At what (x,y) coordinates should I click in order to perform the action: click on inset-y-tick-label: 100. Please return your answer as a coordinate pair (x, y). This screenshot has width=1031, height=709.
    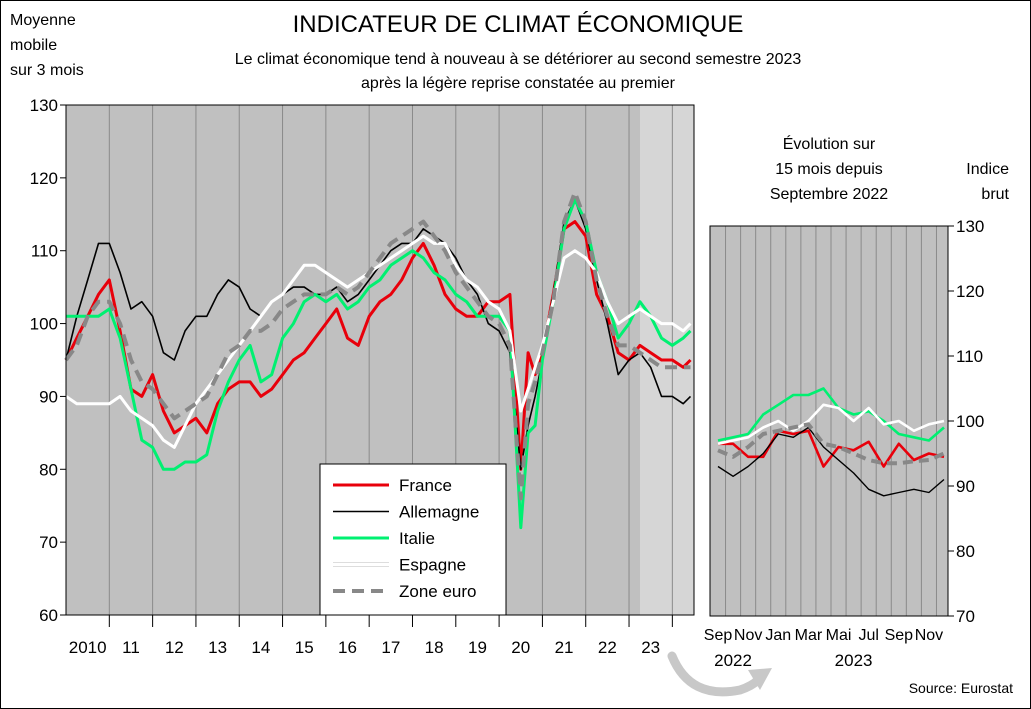
    Looking at the image, I should click on (970, 421).